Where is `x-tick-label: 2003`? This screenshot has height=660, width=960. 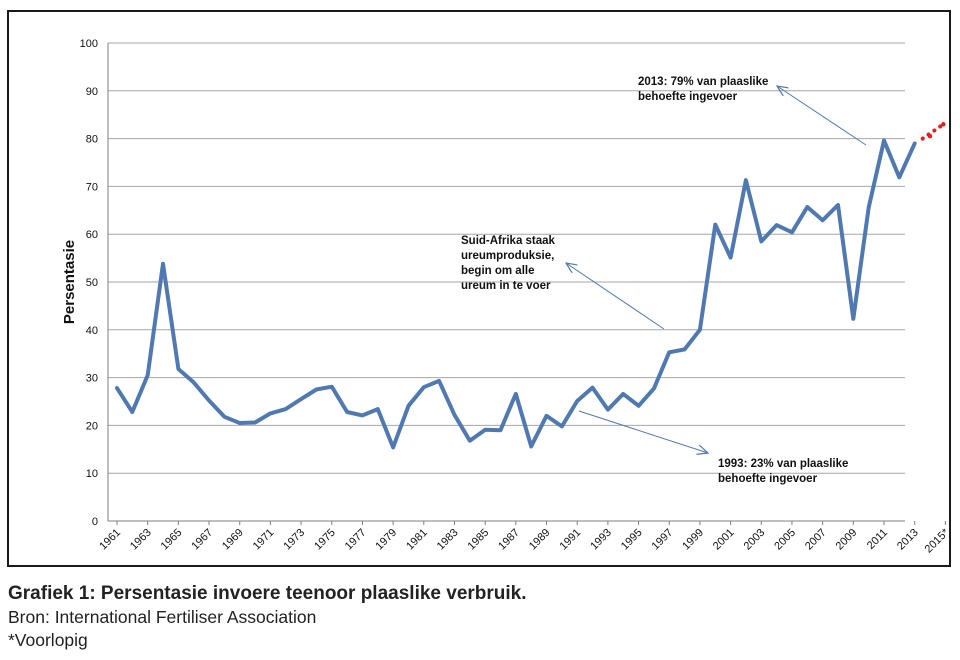 x-tick-label: 2003 is located at coordinates (755, 540).